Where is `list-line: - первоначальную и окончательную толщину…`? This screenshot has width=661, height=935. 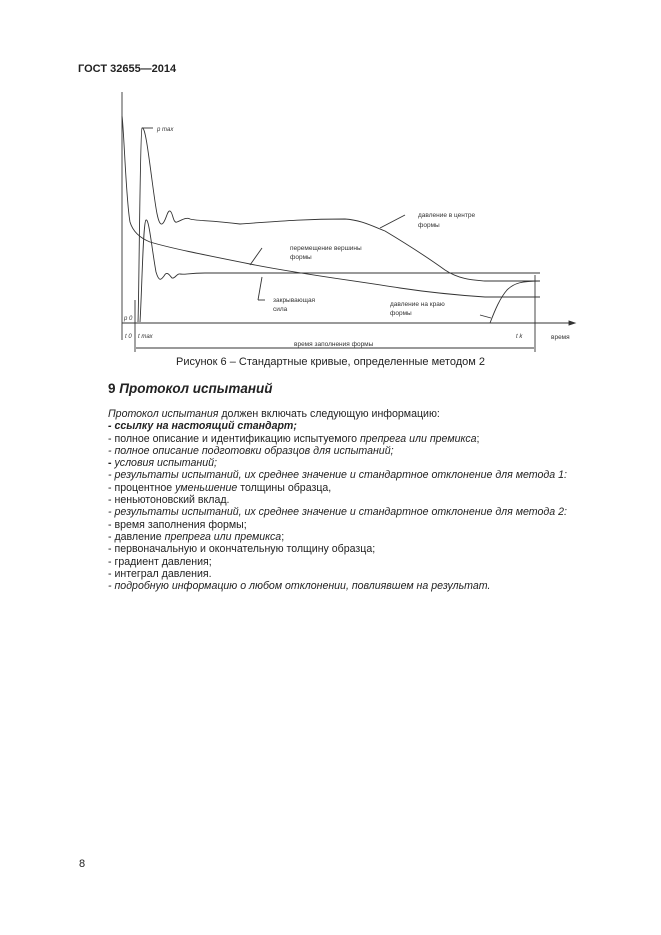 list-line: - первоначальную и окончательную толщину… is located at coordinates (337, 549).